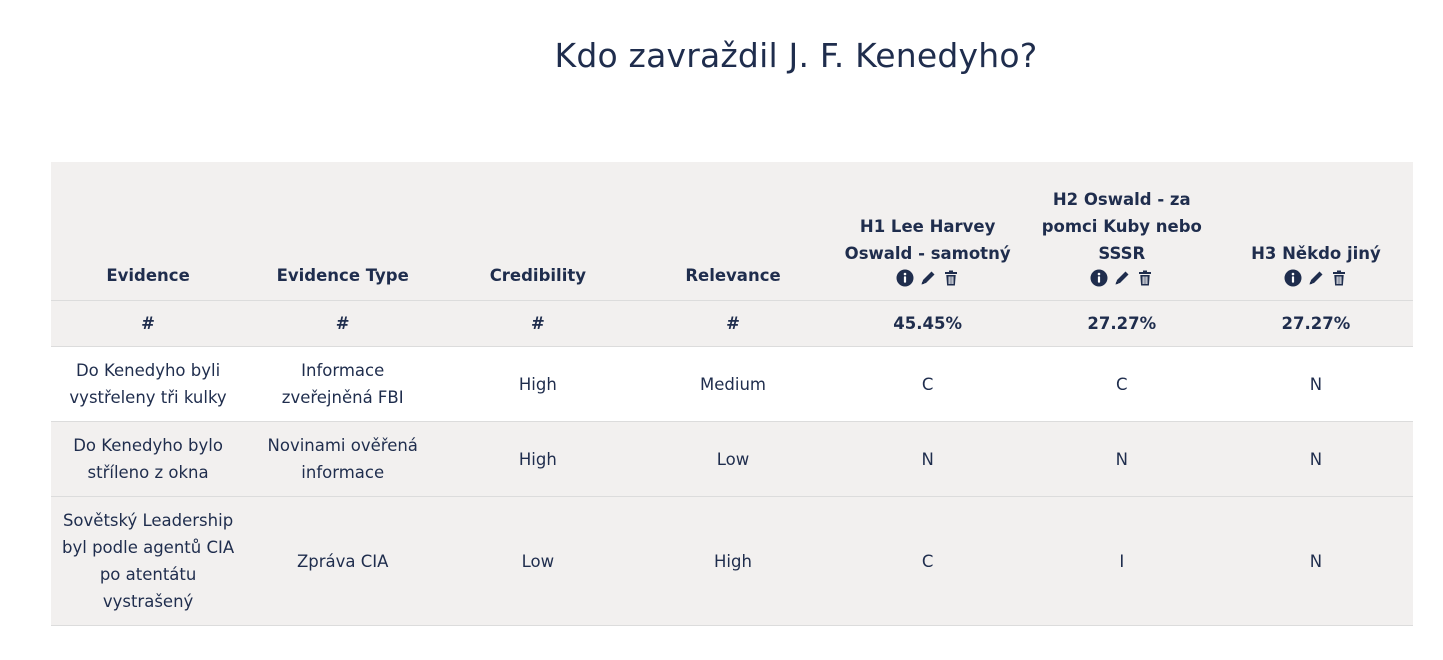 The image size is (1443, 660). I want to click on relevance-cell: Medium, so click(733, 384).